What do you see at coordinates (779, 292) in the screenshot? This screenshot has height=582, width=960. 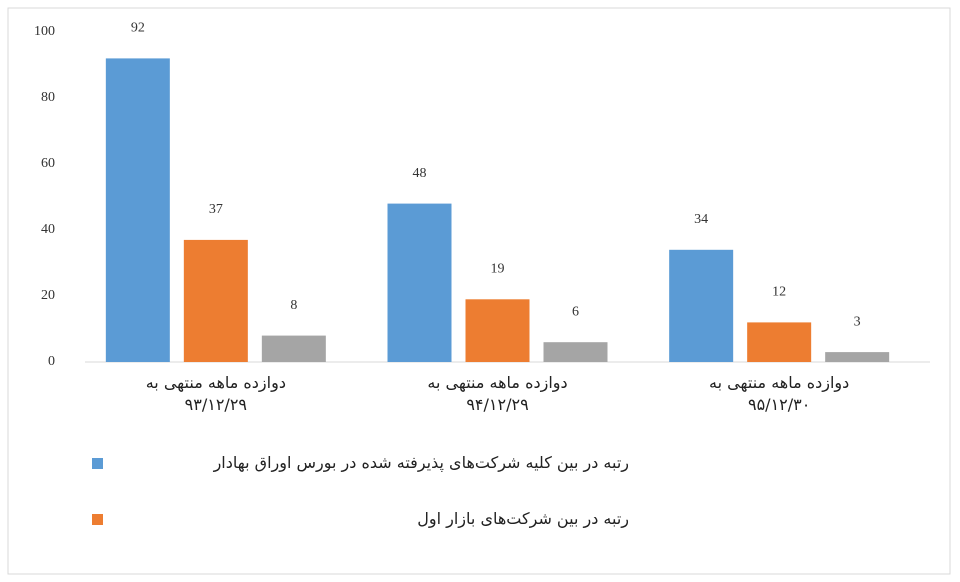 I see `data-label: 12` at bounding box center [779, 292].